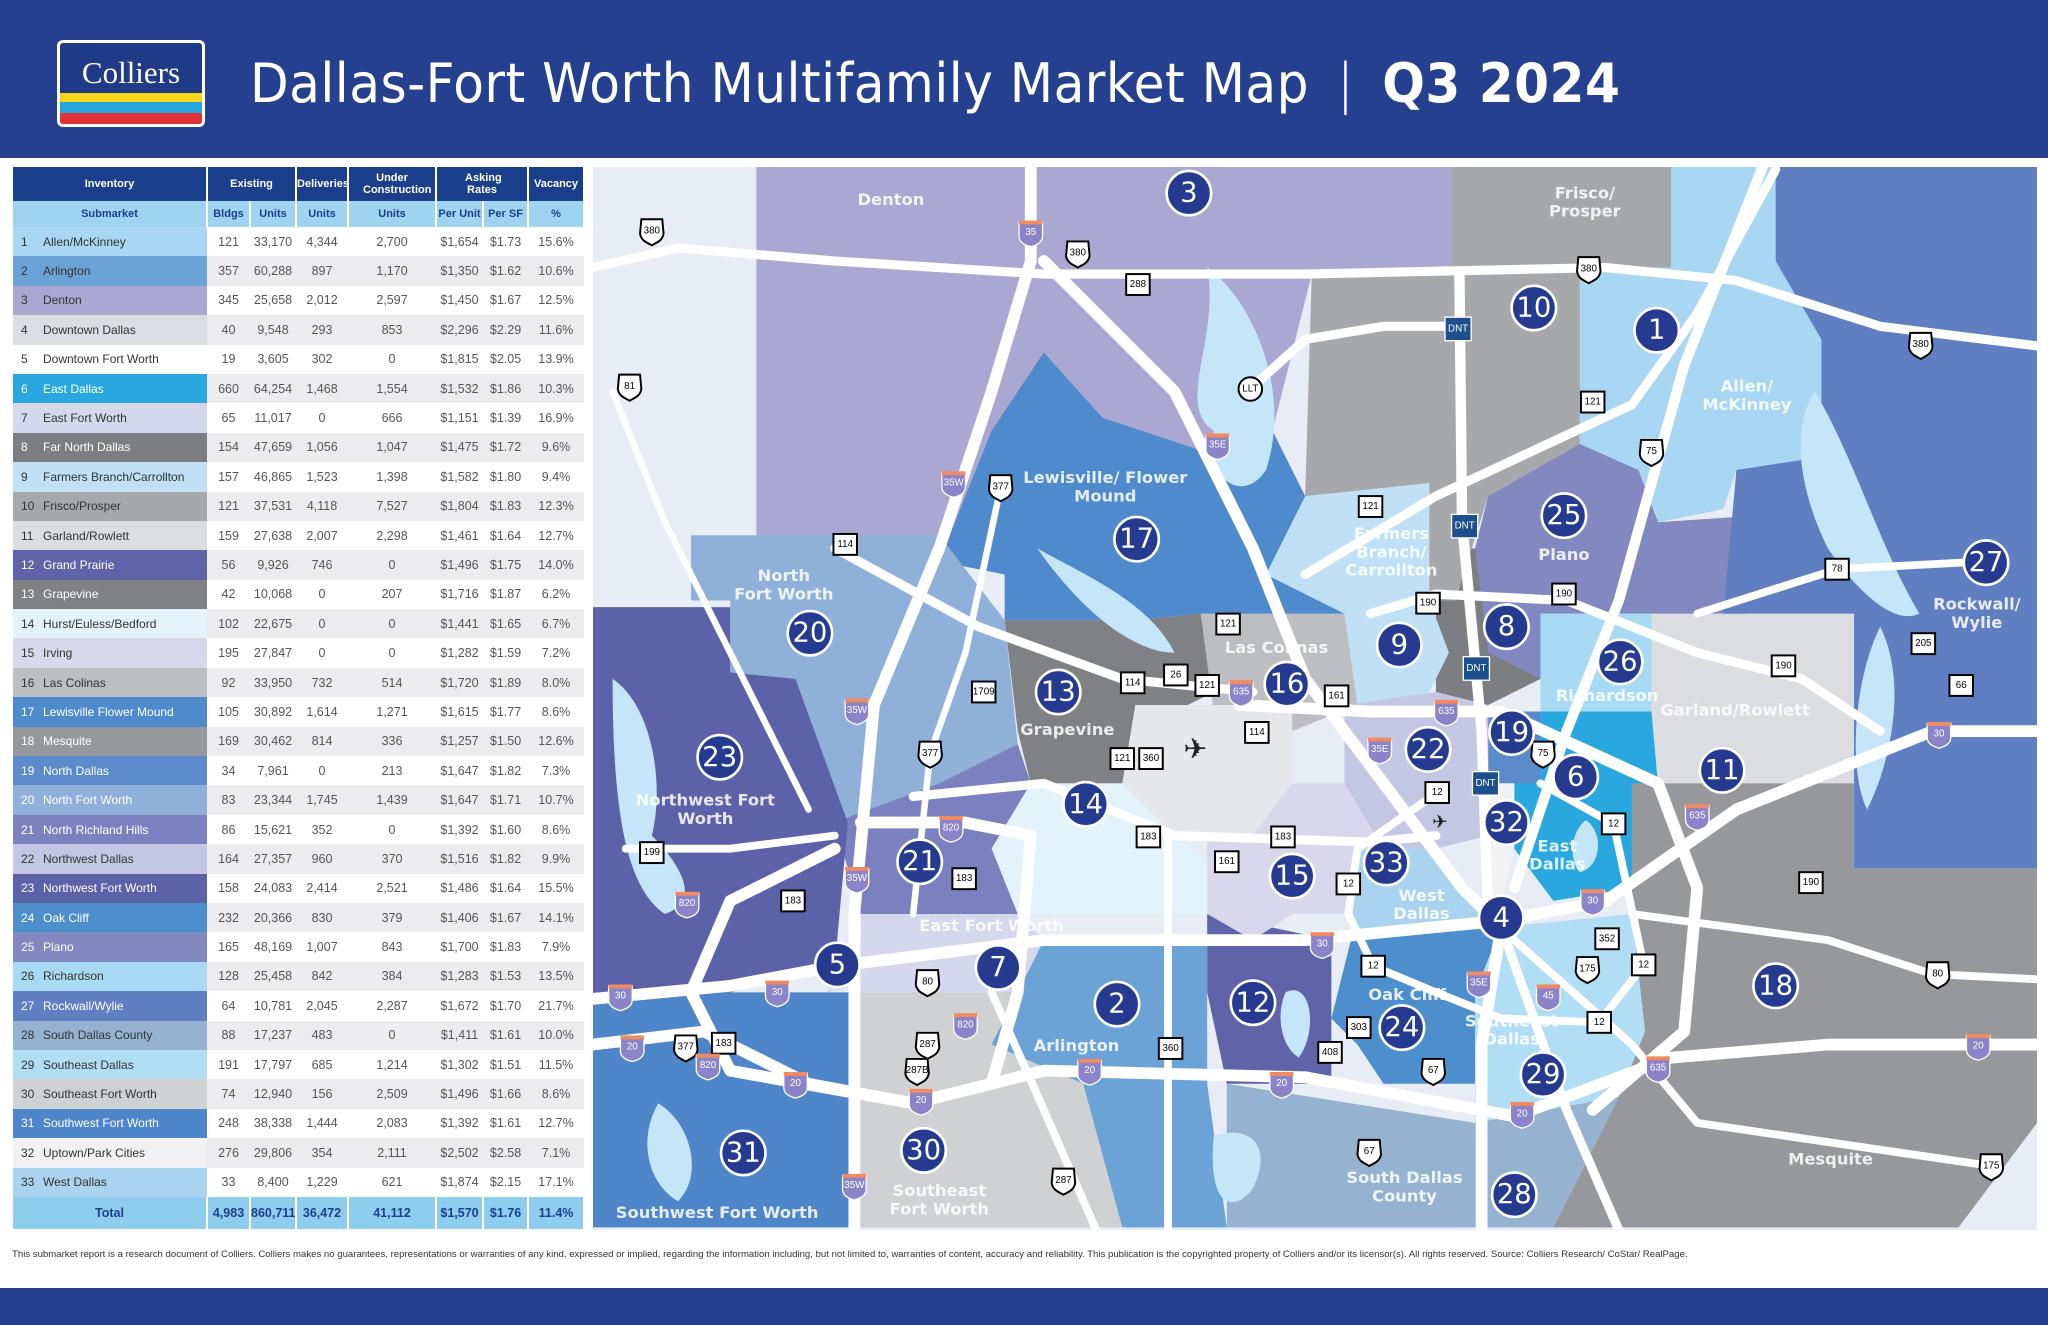 The image size is (2048, 1325). What do you see at coordinates (1543, 1075) in the screenshot?
I see `submarket-marker-29: 29` at bounding box center [1543, 1075].